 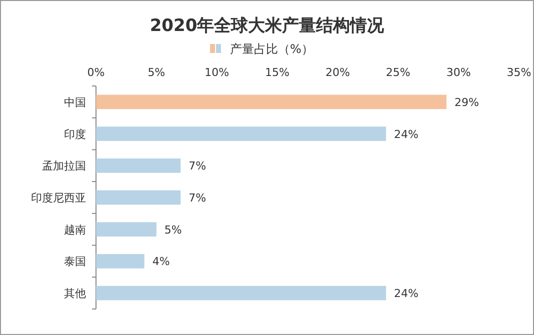 I want to click on x-tick-label: 35%, so click(x=519, y=72).